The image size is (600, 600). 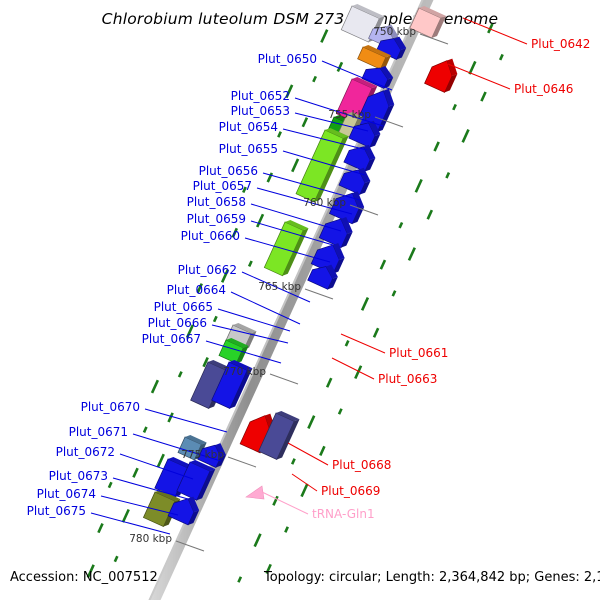 What do you see at coordinates (202, 455) in the screenshot?
I see `ruler-tick-label: 775 kbp` at bounding box center [202, 455].